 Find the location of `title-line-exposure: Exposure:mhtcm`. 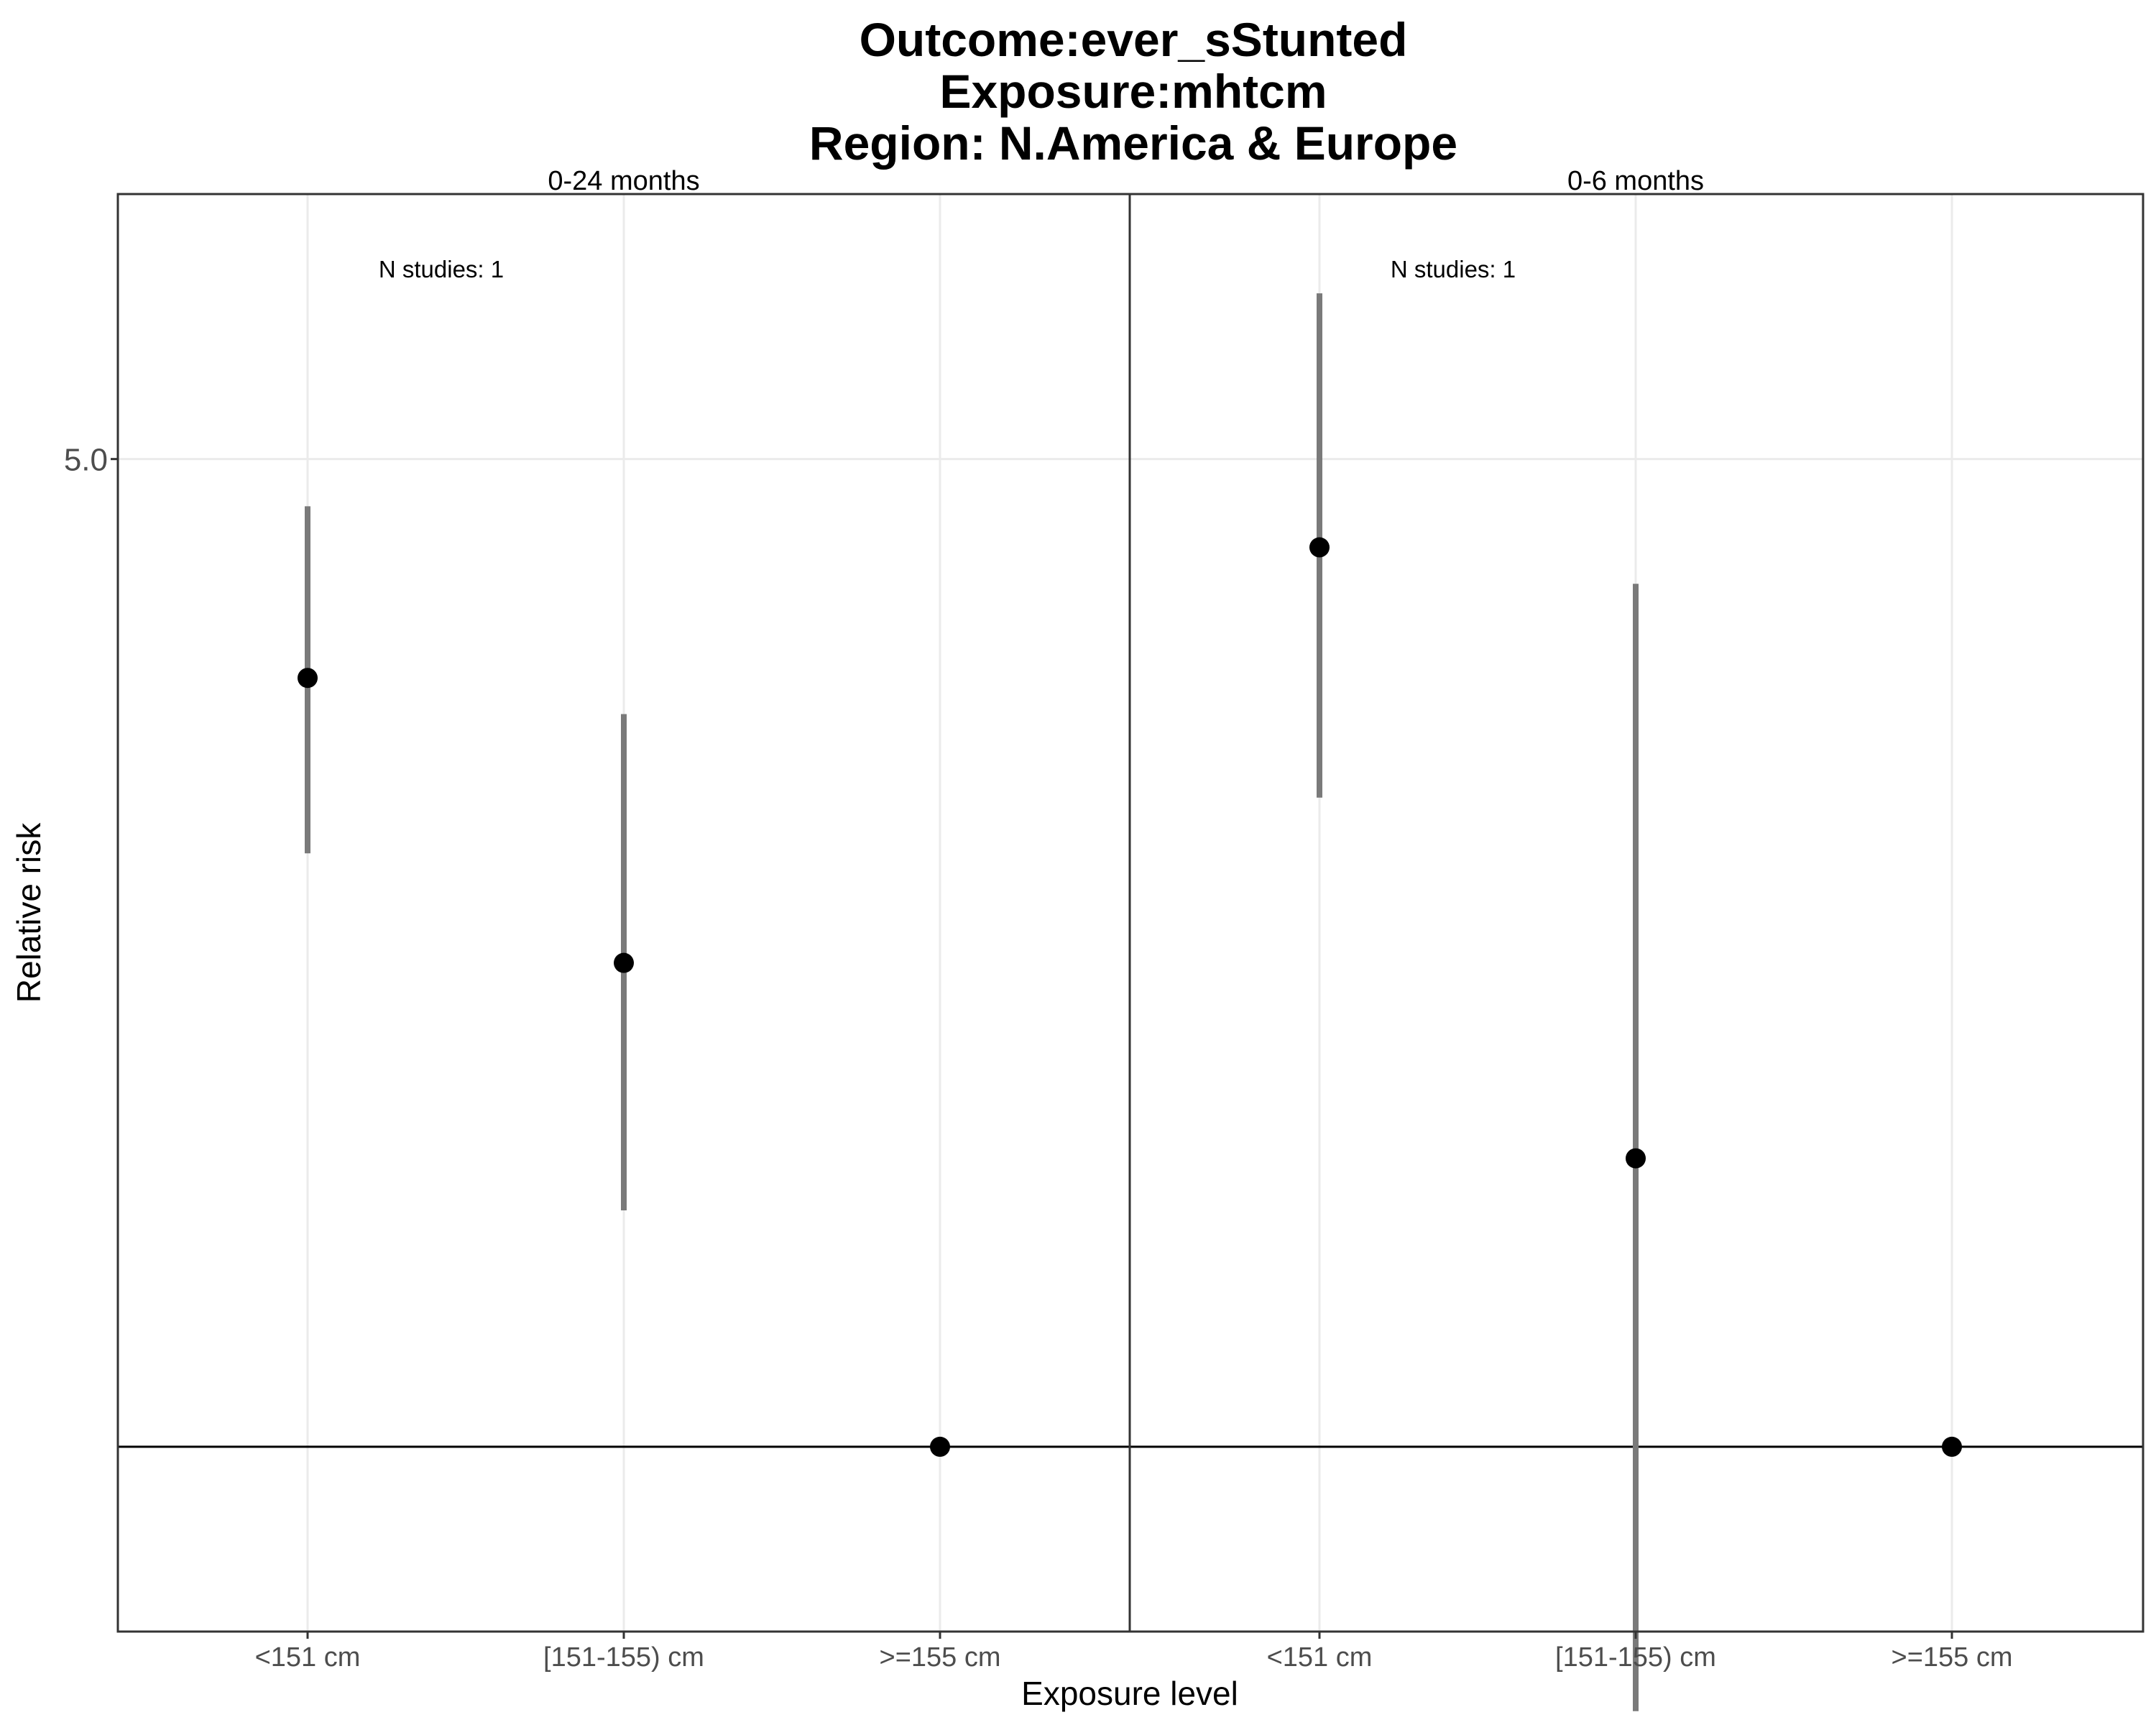

title-line-exposure: Exposure:mhtcm is located at coordinates (1133, 91).